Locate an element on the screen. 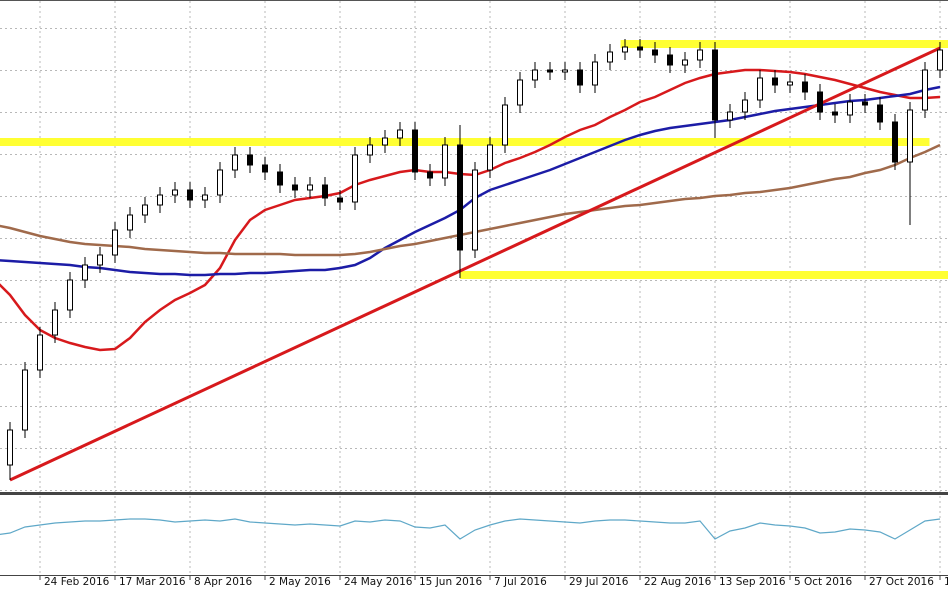 The height and width of the screenshot is (593, 948). x-tick-label: 15 Jun 2016 is located at coordinates (450, 582).